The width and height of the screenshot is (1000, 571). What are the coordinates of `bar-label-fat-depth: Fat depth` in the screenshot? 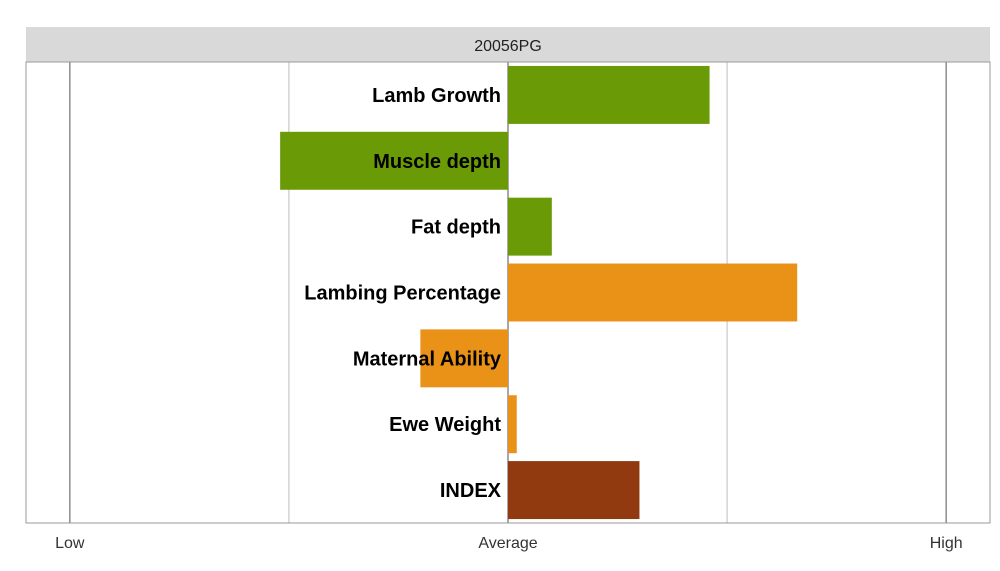 It's located at (456, 228).